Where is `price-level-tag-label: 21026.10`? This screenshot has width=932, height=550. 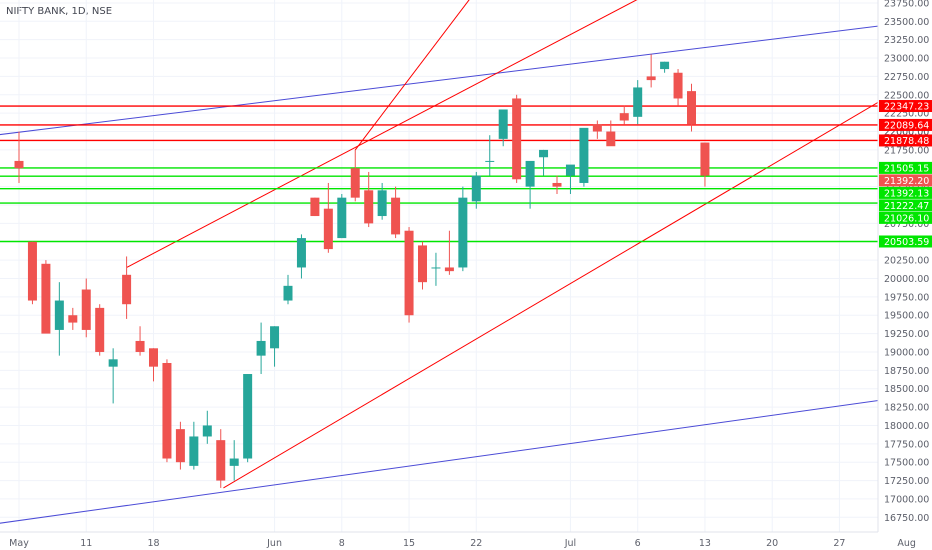
price-level-tag-label: 21026.10 is located at coordinates (906, 218).